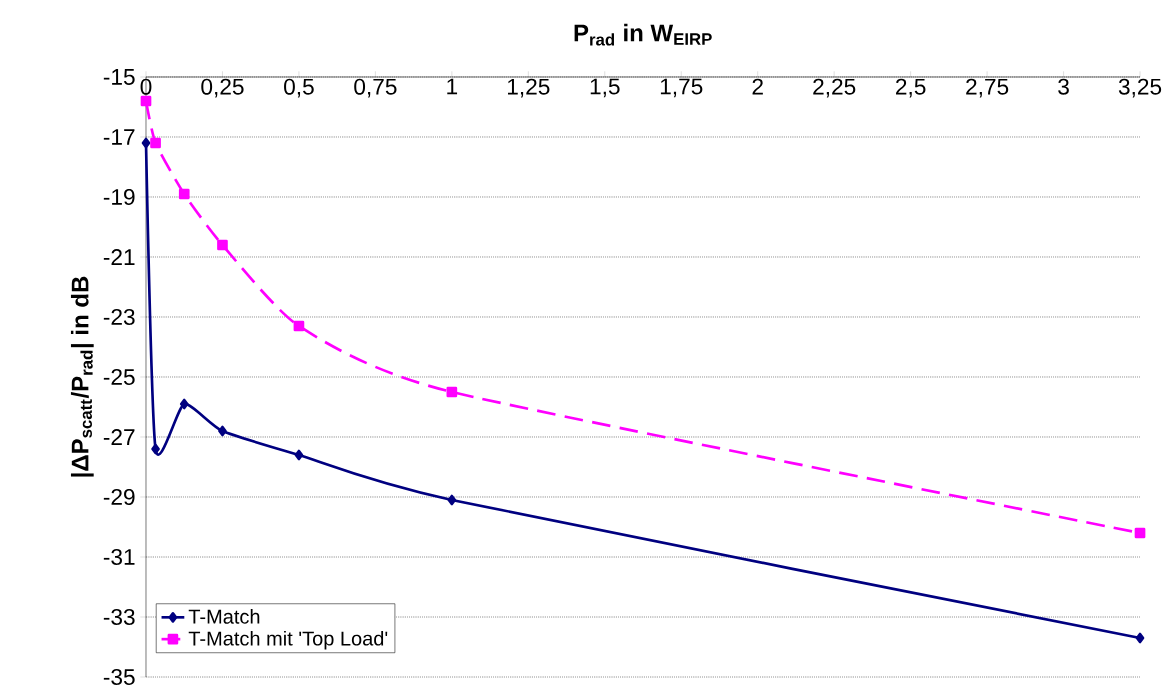 The height and width of the screenshot is (688, 1176). Describe the element at coordinates (82, 376) in the screenshot. I see `y-axis-title: |ΔP$_{scatt}$/P$_{rad}$| in dB` at that location.